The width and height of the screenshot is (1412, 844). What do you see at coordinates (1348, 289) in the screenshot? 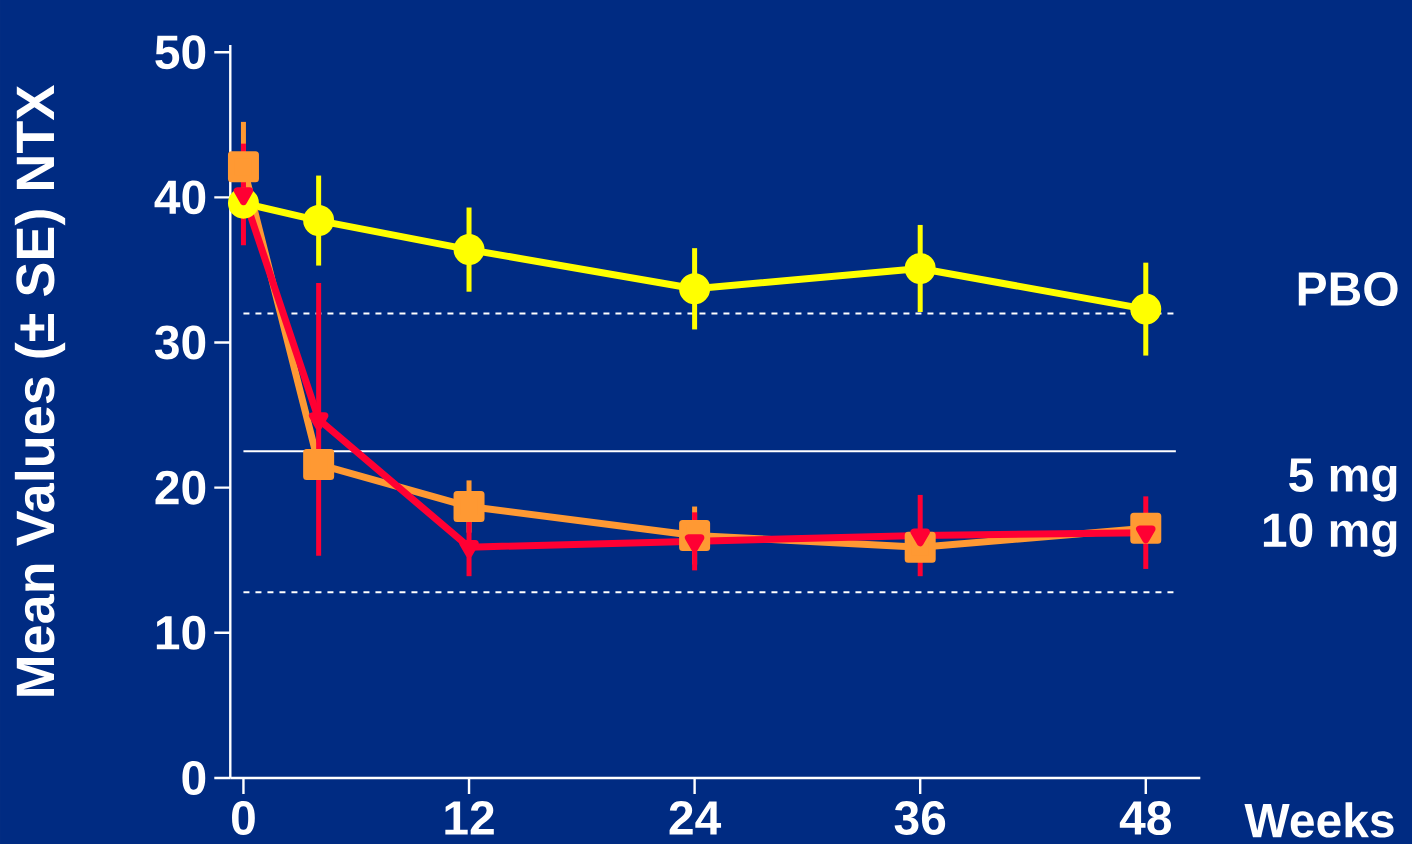
I see `text: PBO` at bounding box center [1348, 289].